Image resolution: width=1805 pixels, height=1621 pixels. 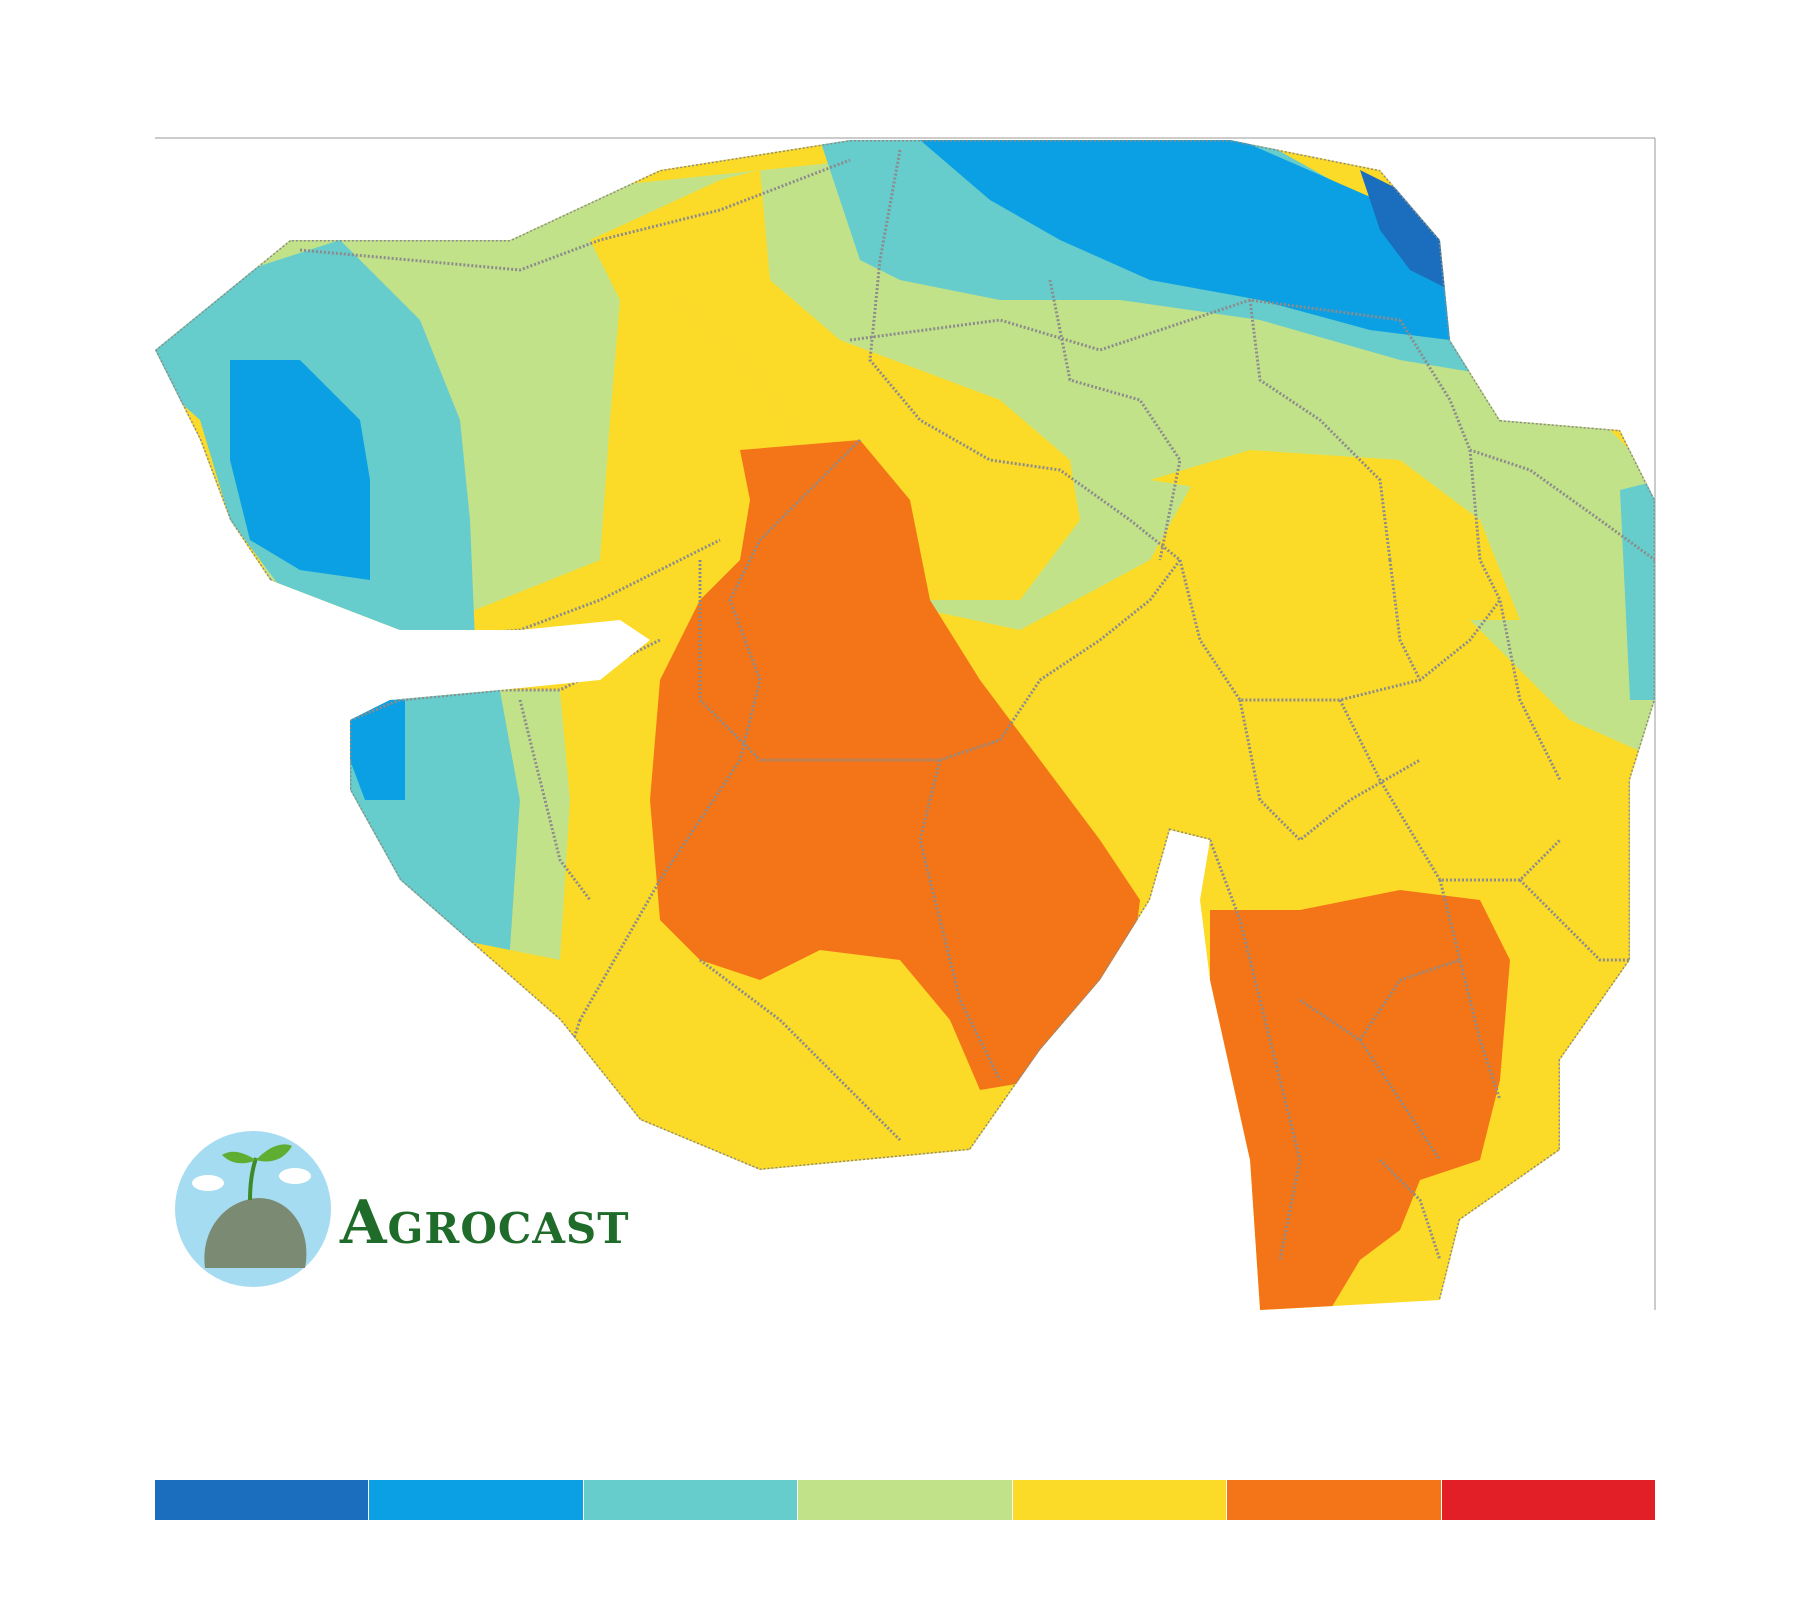 What do you see at coordinates (1335, 535) in the screenshot?
I see `zone-yellow-east` at bounding box center [1335, 535].